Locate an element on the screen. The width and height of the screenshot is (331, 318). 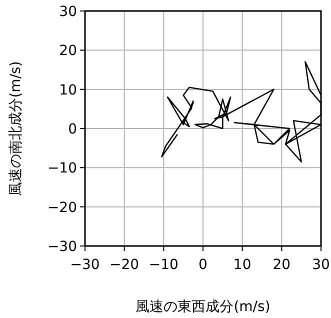
y-axis-title: 風速の南北成分(m/s) is located at coordinates (16, 128).